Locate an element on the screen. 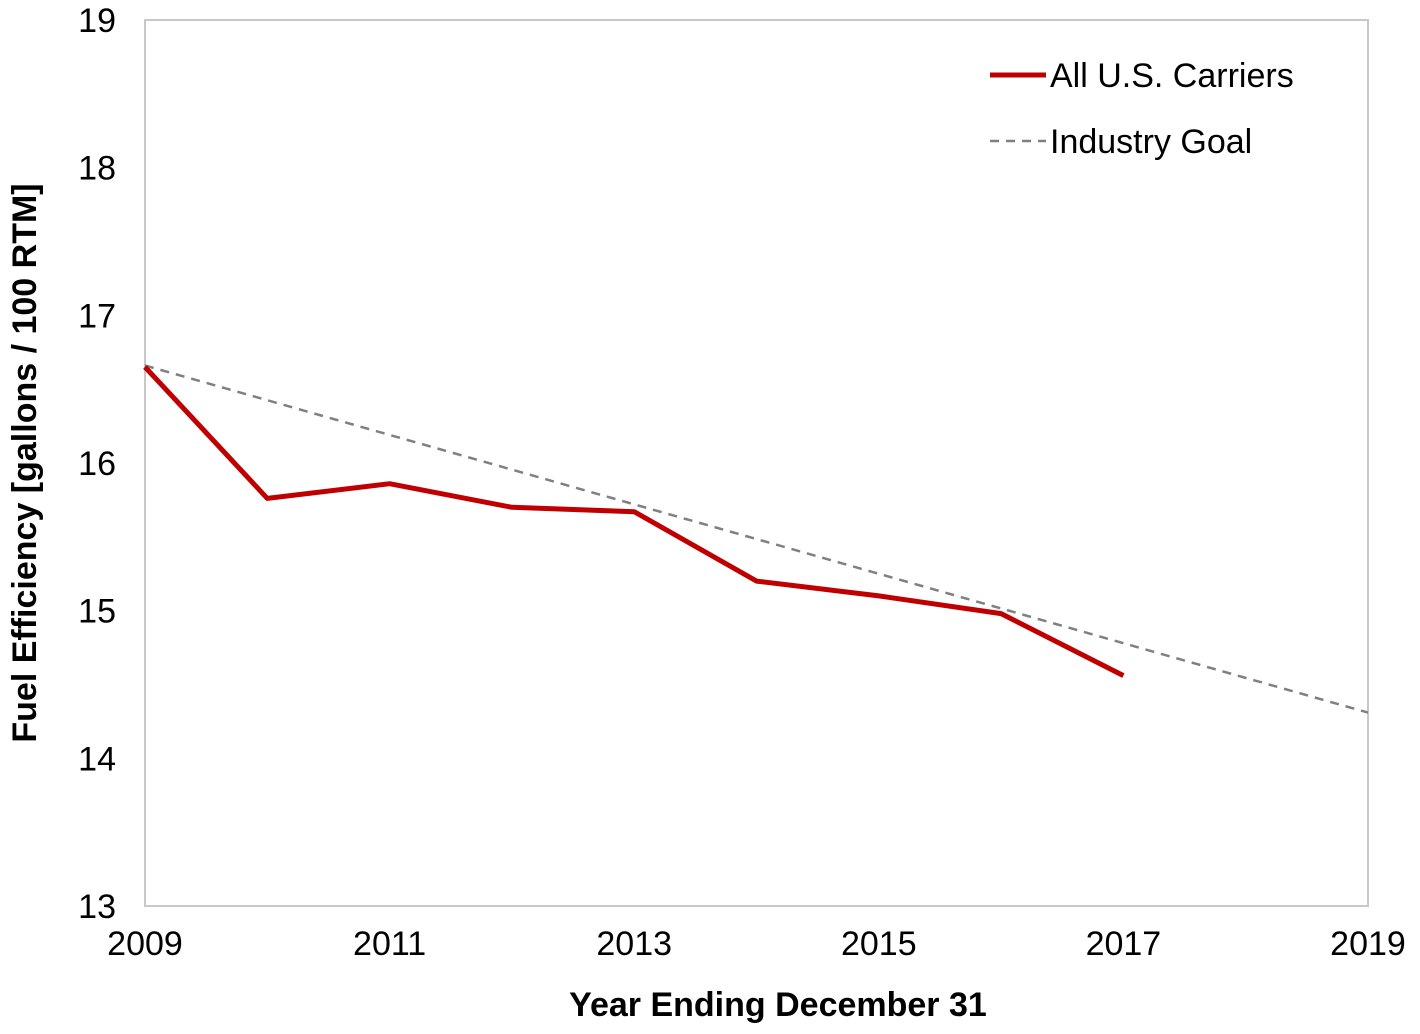  y-axis-title: Fuel Efficiency [gallons / 100 RTM] is located at coordinates (25, 462).